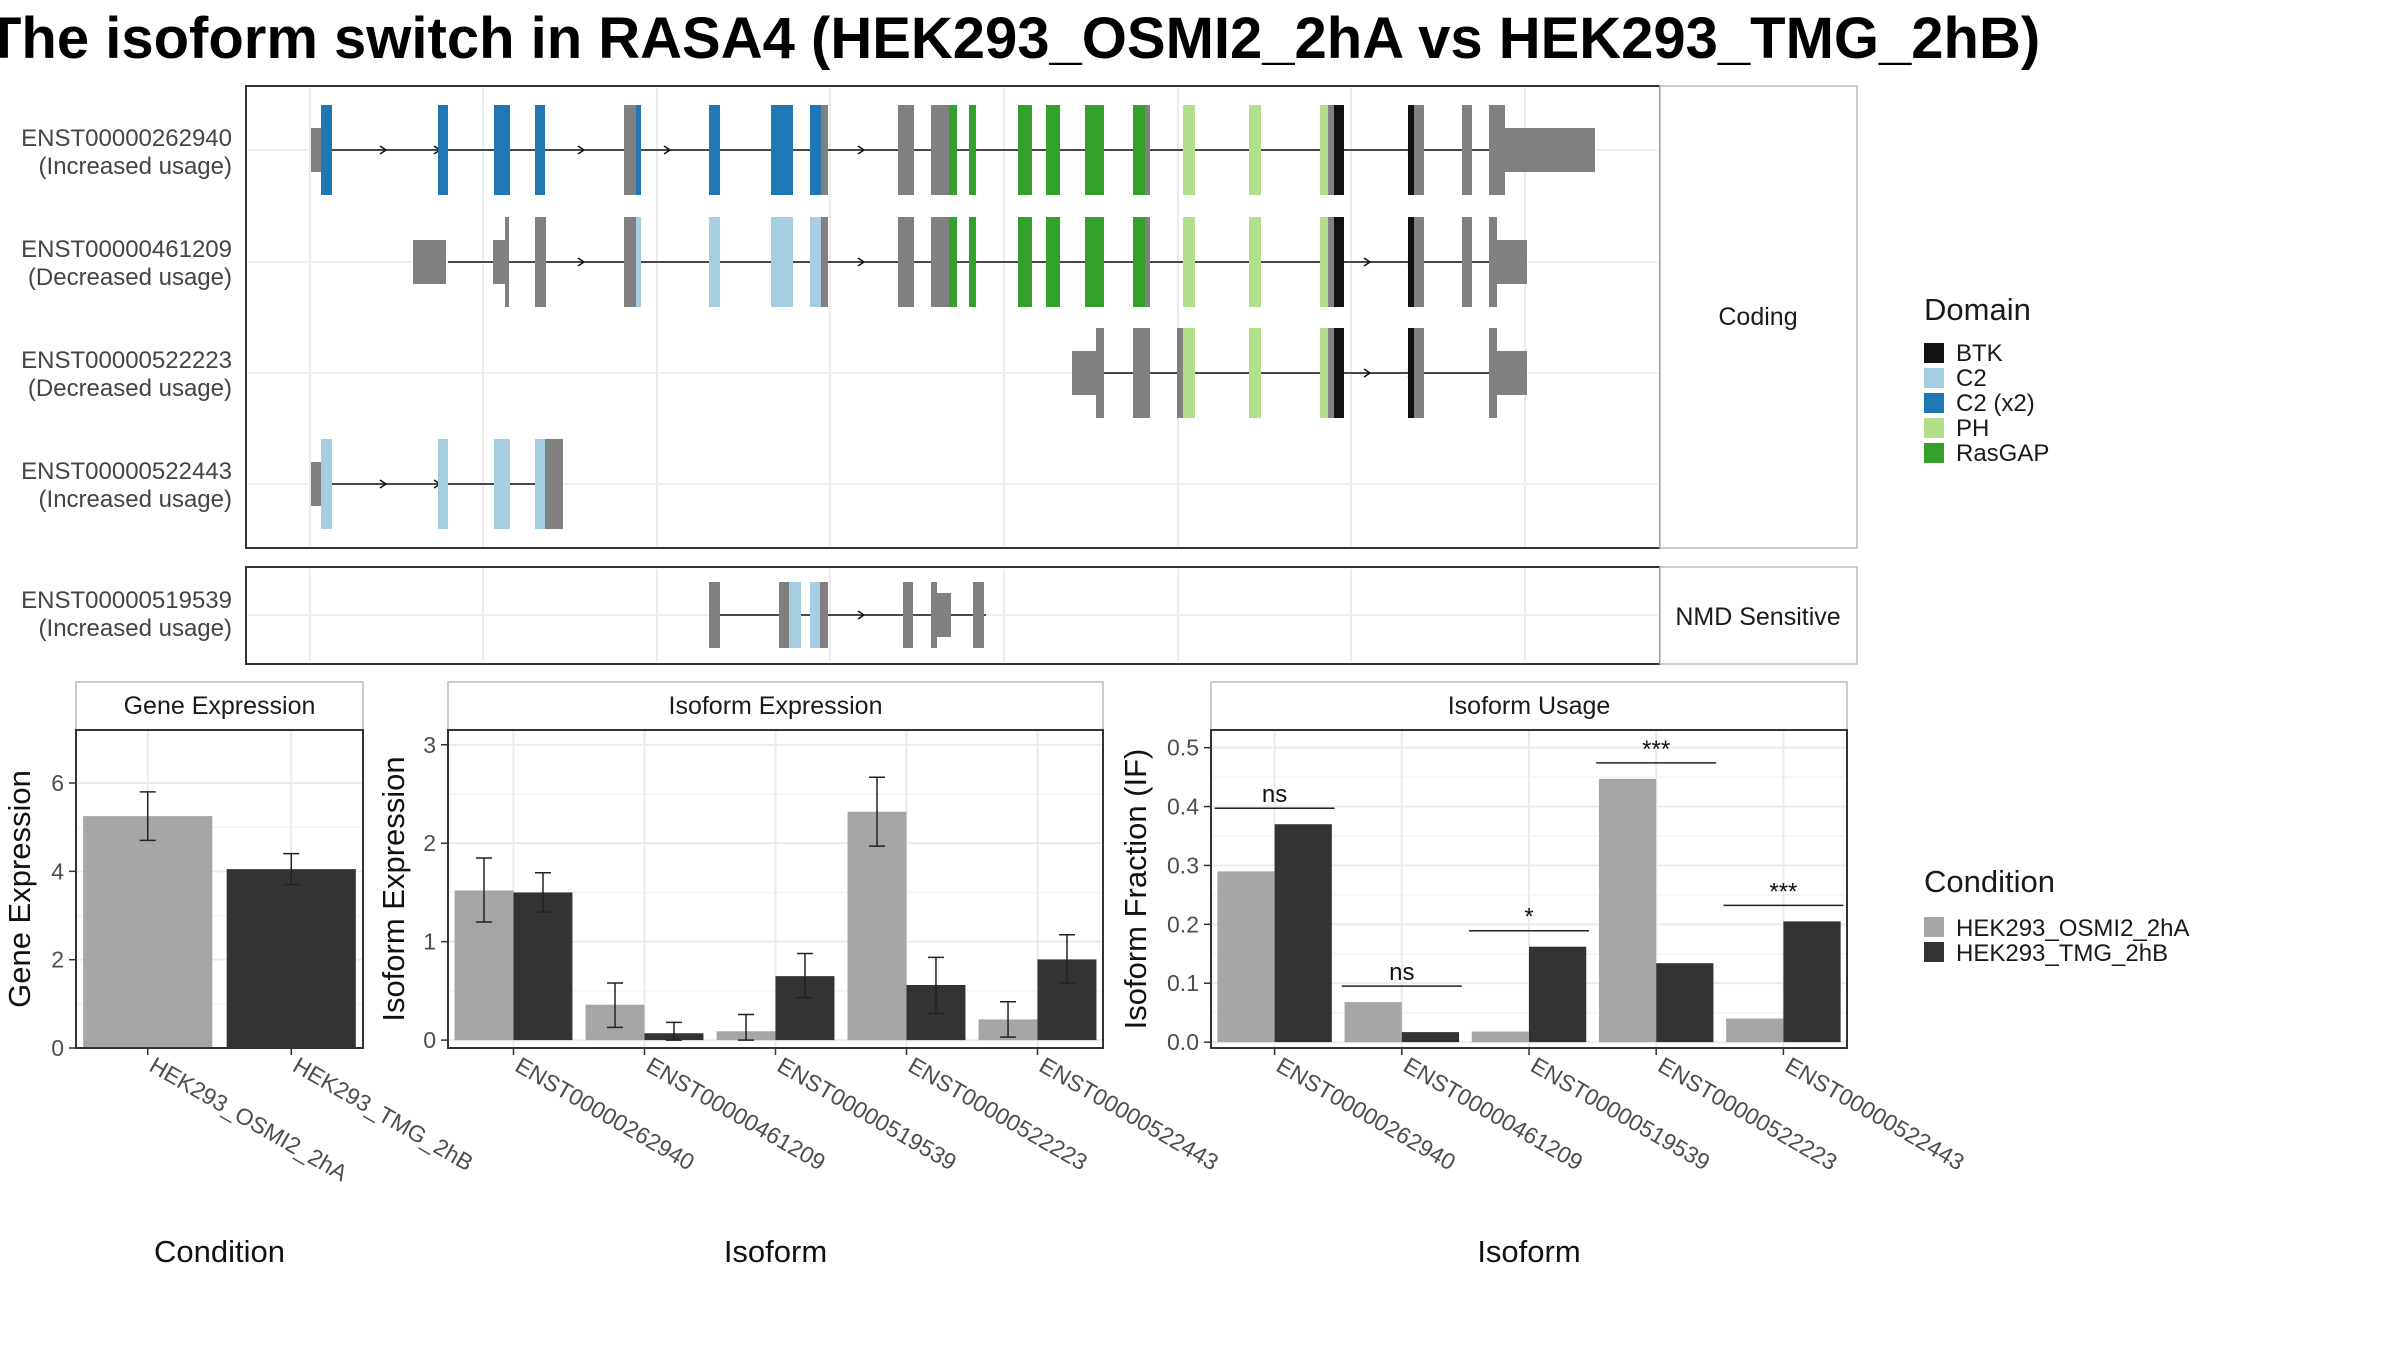 The image size is (2400, 1350). Describe the element at coordinates (1783, 891) in the screenshot. I see `significance-label: ***` at that location.